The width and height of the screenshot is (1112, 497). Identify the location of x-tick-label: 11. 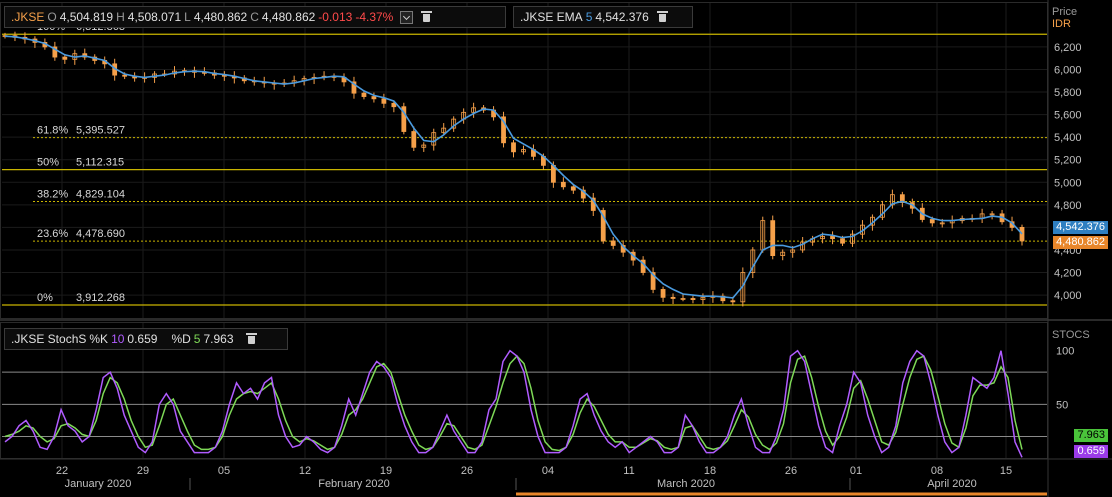
(628, 471).